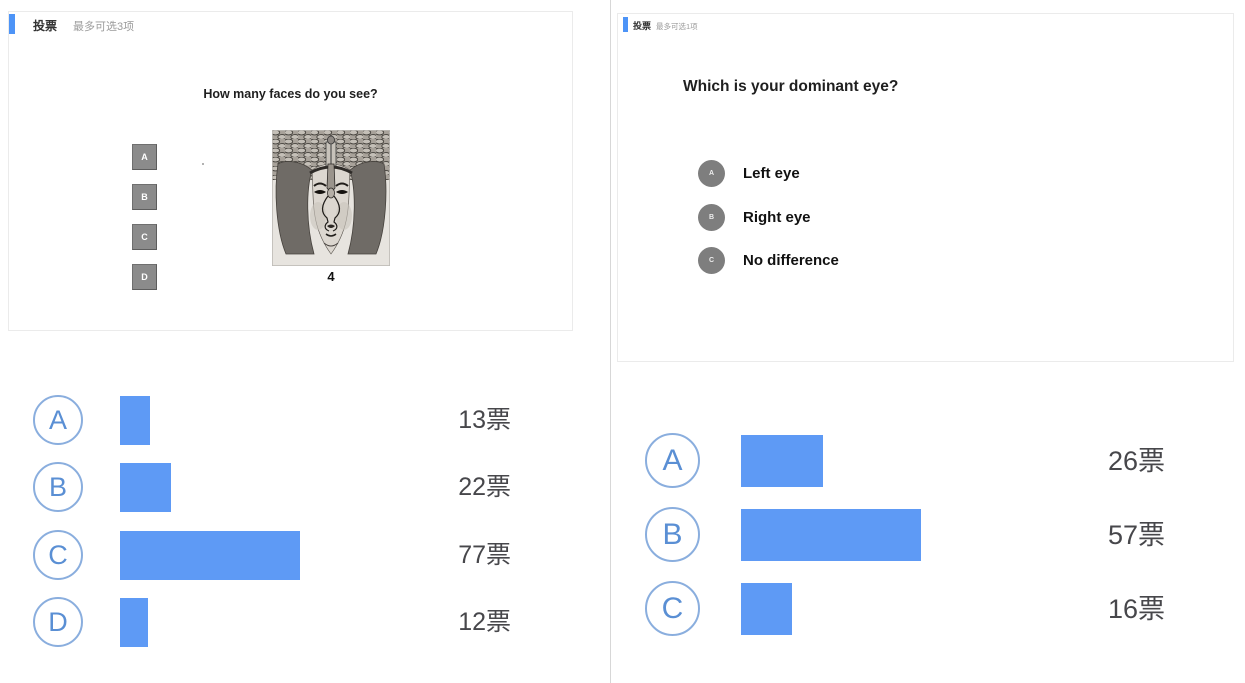 The height and width of the screenshot is (683, 1245). Describe the element at coordinates (777, 217) in the screenshot. I see `slide-option-text: Right eye` at that location.